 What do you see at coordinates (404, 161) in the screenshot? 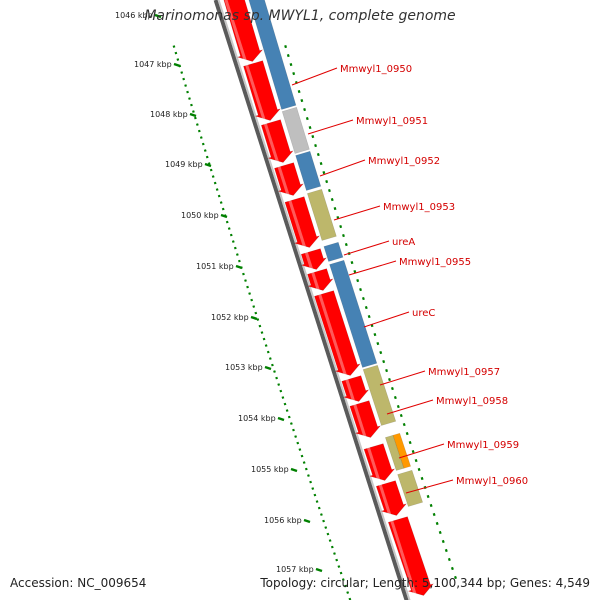
I see `gene-label: Mmwyl1_0952` at bounding box center [404, 161].